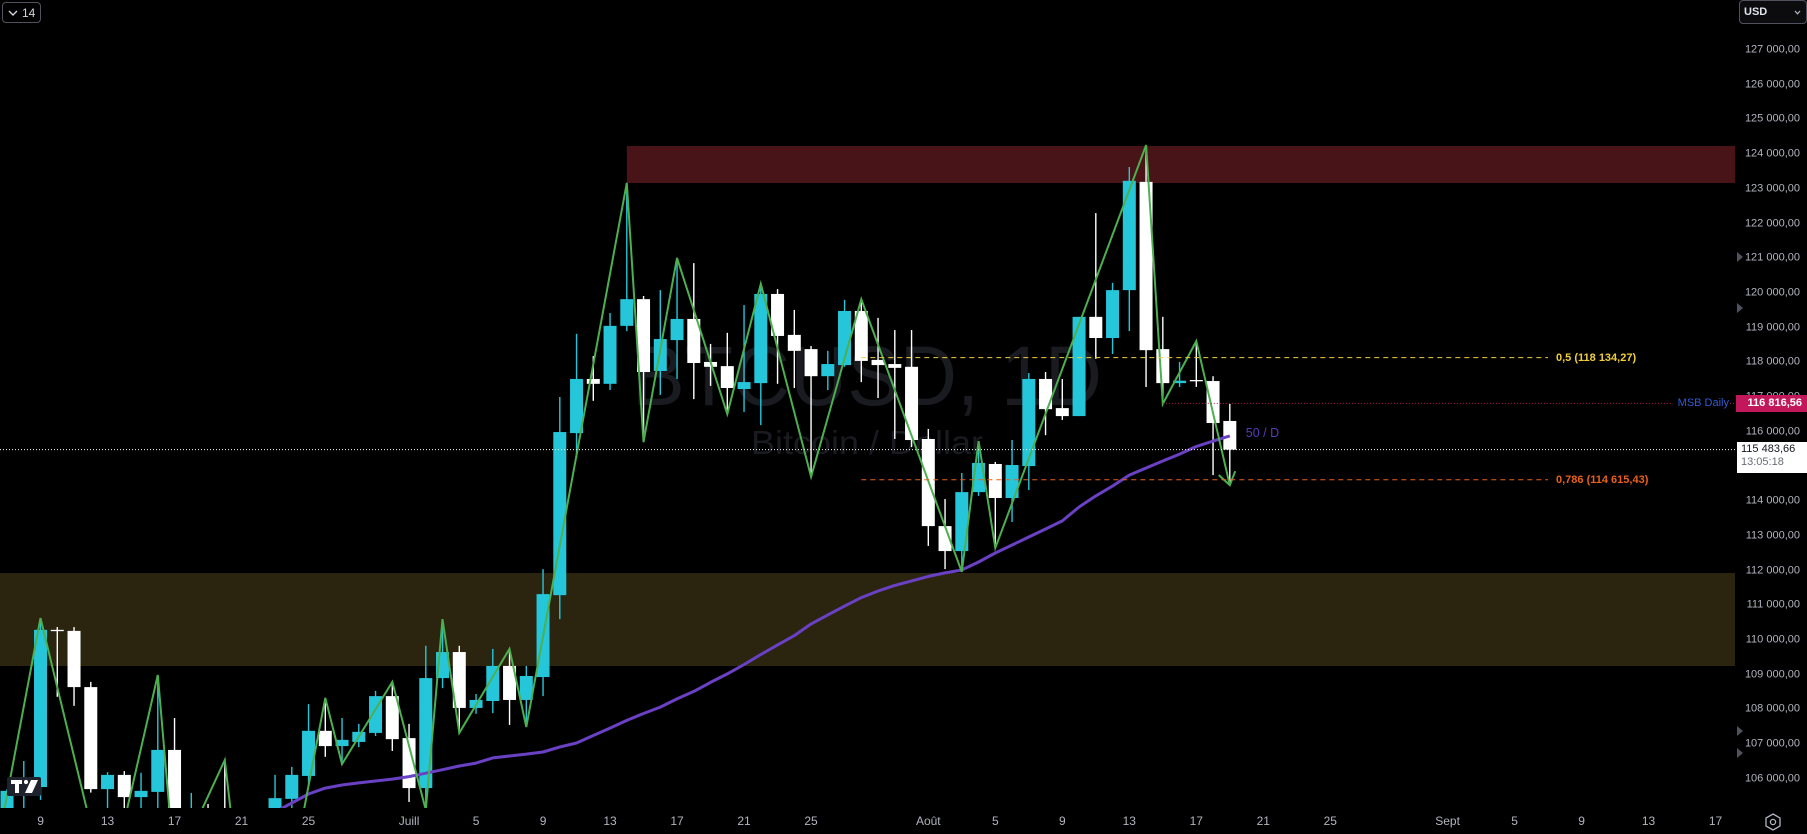 This screenshot has width=1807, height=834. What do you see at coordinates (1772, 500) in the screenshot?
I see `price-axis-label: 114 000,00` at bounding box center [1772, 500].